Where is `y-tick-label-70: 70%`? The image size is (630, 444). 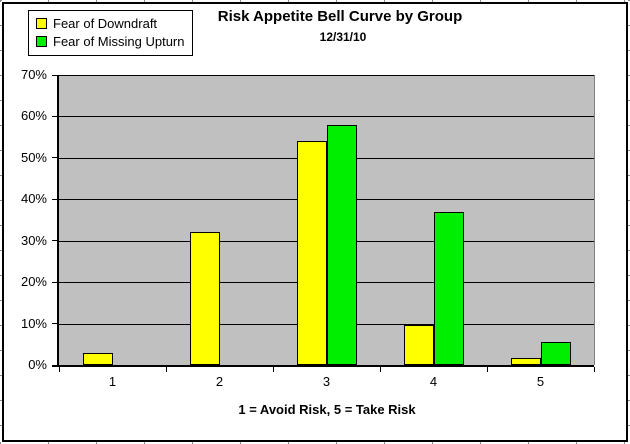 y-tick-label-70: 70% is located at coordinates (33, 74).